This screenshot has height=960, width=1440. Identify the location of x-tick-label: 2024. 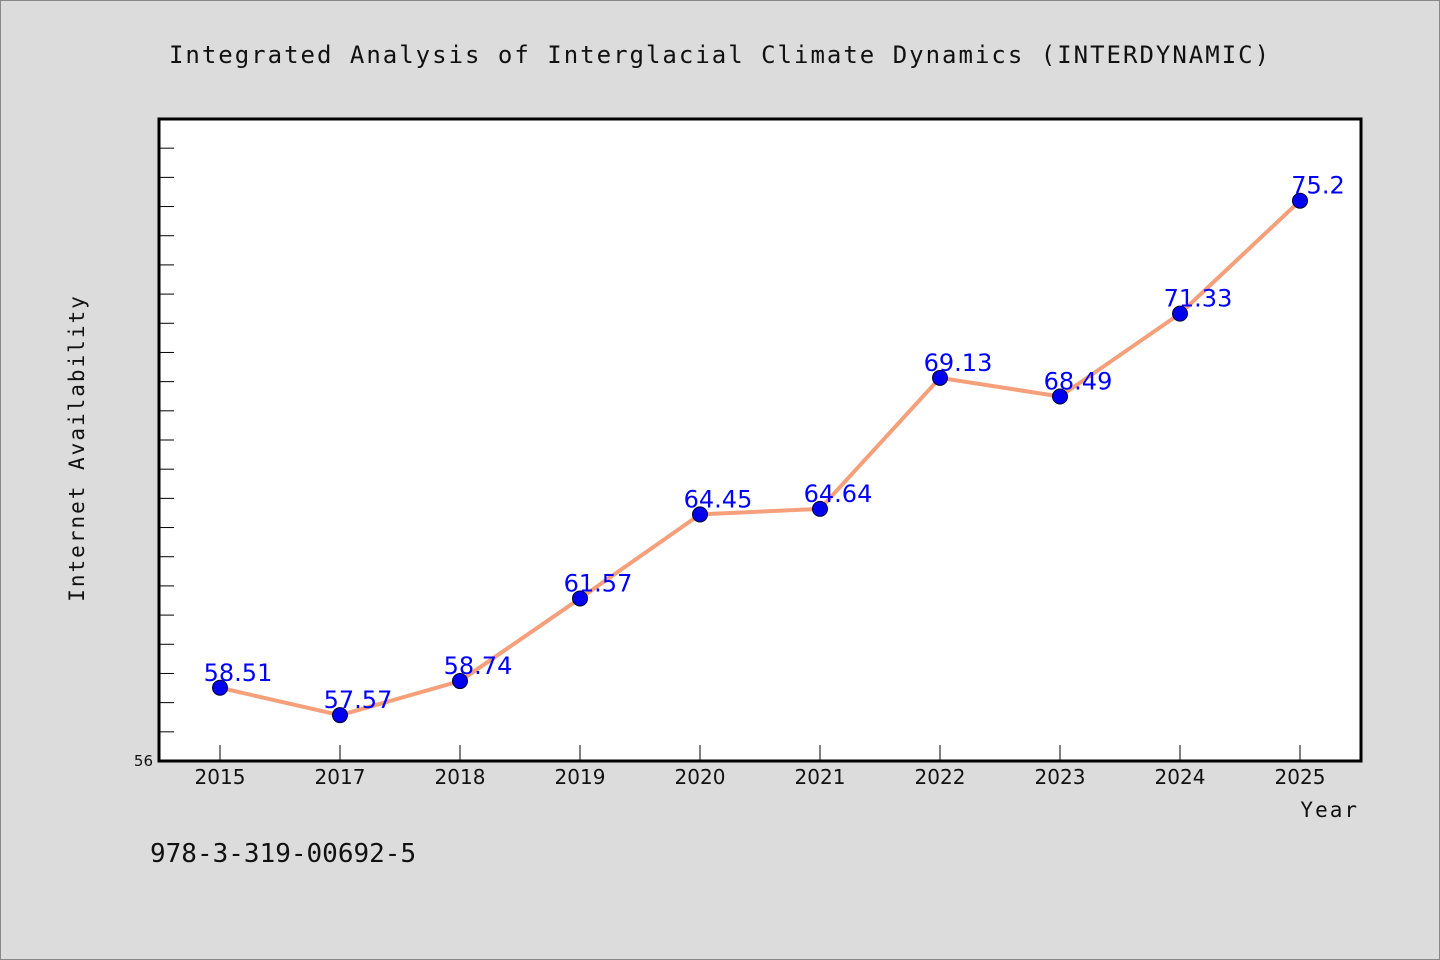
(1180, 777).